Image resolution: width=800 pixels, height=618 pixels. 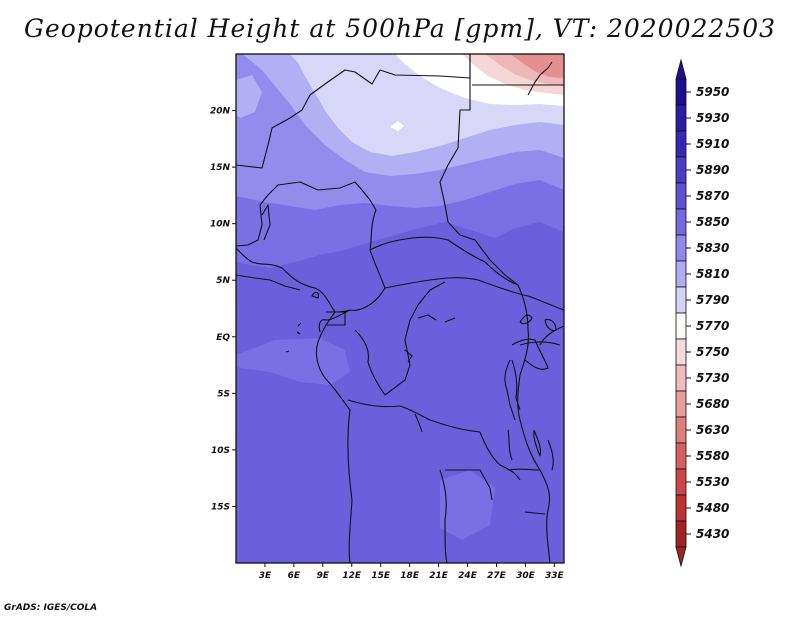 I want to click on colorbar-label: 5830, so click(x=712, y=248).